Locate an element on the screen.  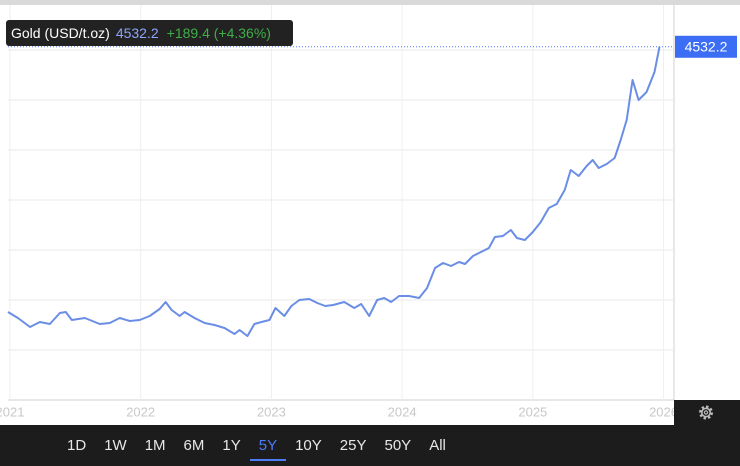
settings-icon is located at coordinates (706, 412).